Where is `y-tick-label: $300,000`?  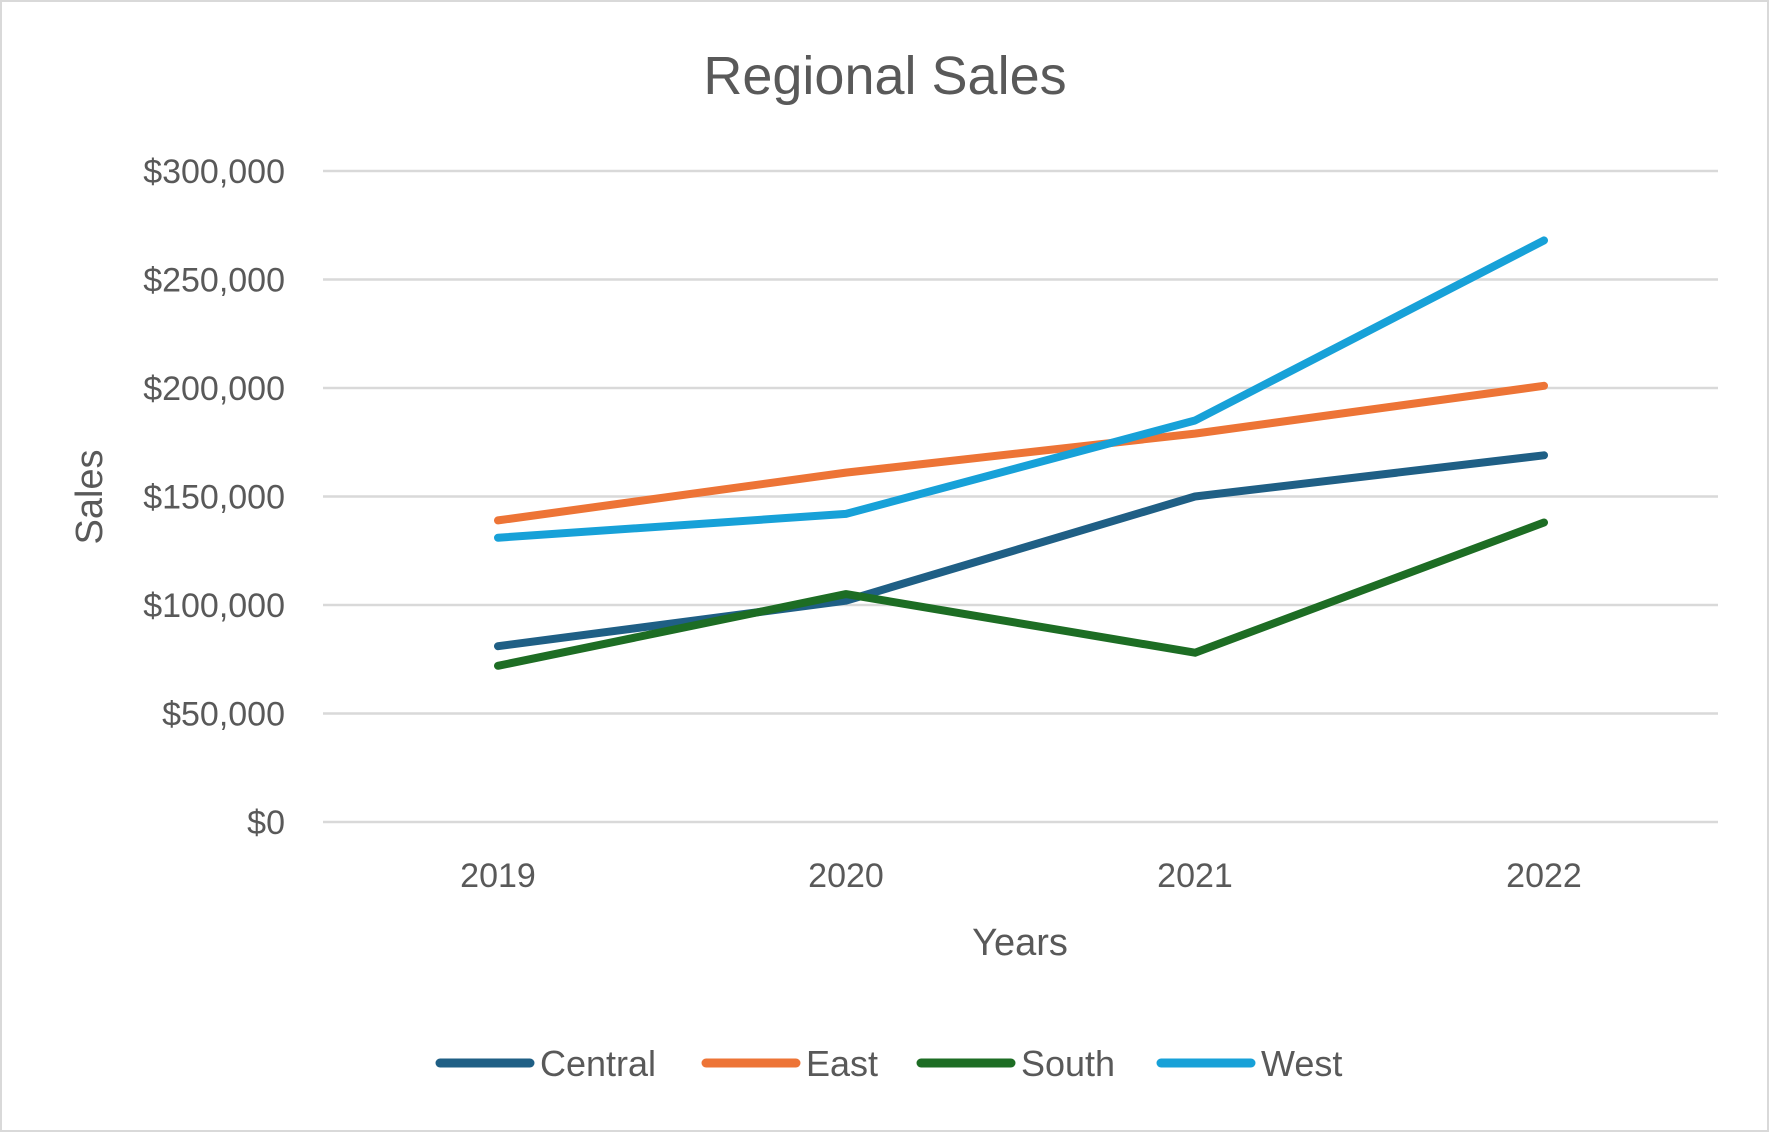 y-tick-label: $300,000 is located at coordinates (214, 172).